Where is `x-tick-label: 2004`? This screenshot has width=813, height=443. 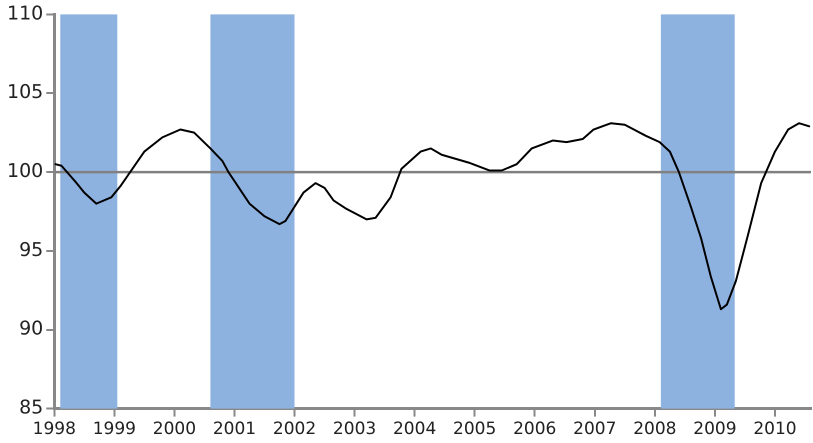
x-tick-label: 2004 is located at coordinates (414, 429).